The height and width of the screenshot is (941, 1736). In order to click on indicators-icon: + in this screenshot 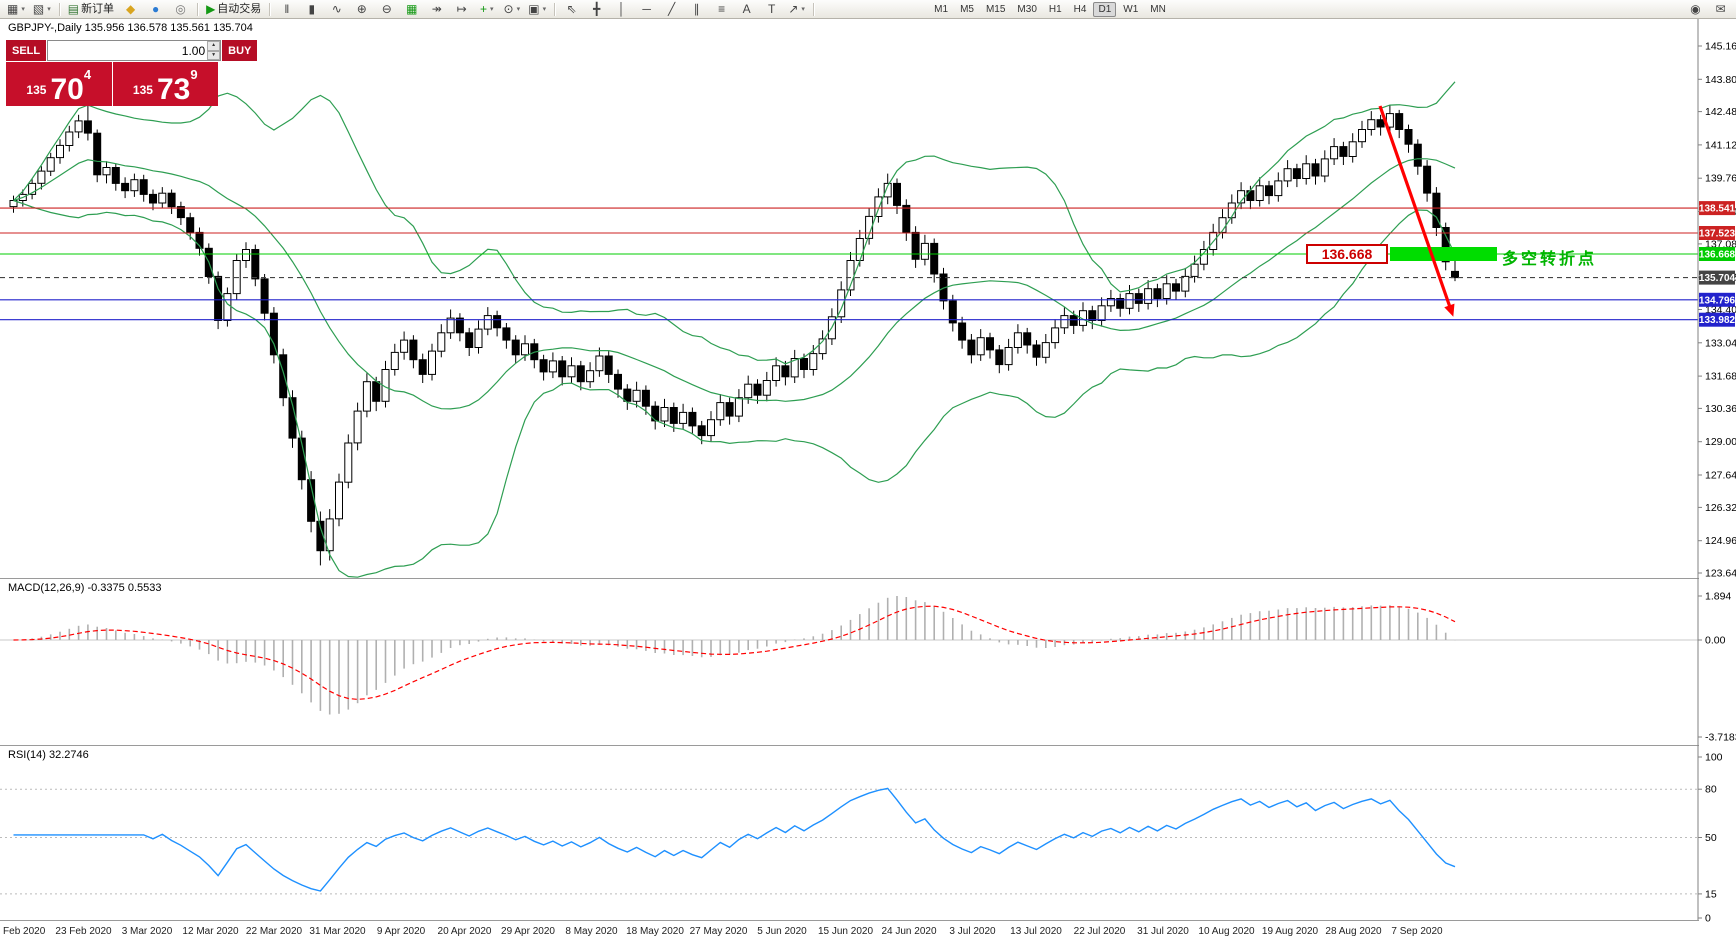, I will do `click(484, 9)`.